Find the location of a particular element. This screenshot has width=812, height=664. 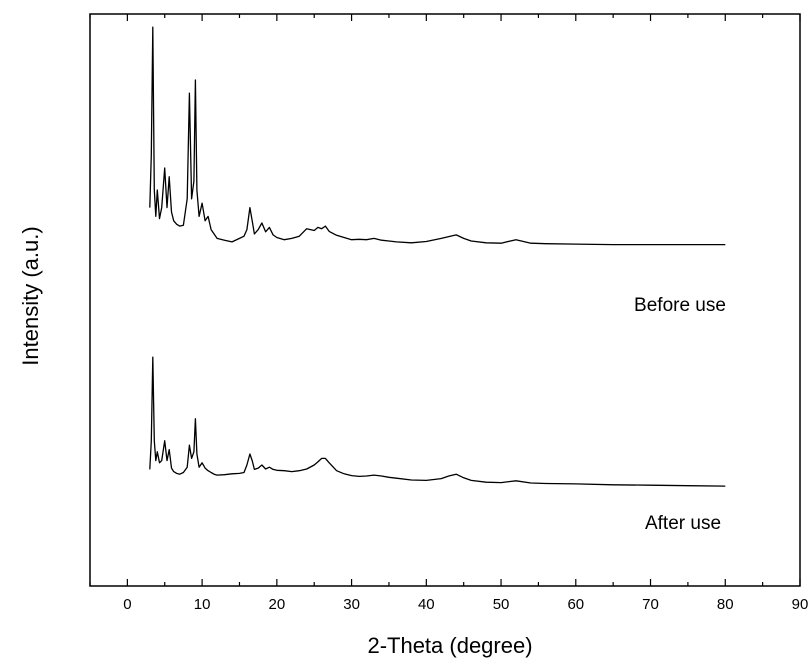

x-tick-label-40: 40 is located at coordinates (426, 604).